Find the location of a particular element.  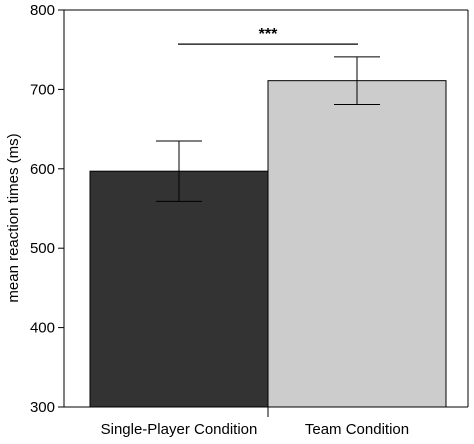

y-tick-label: 700 is located at coordinates (42, 89).